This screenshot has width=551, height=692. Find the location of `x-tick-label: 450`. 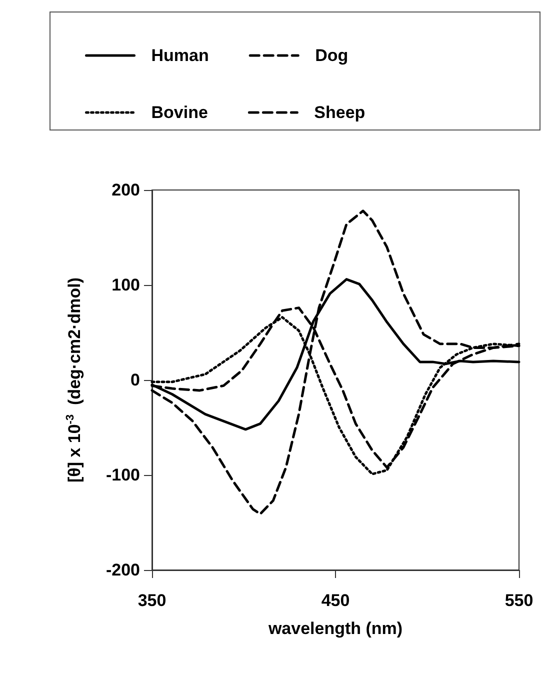

x-tick-label: 450 is located at coordinates (335, 600).